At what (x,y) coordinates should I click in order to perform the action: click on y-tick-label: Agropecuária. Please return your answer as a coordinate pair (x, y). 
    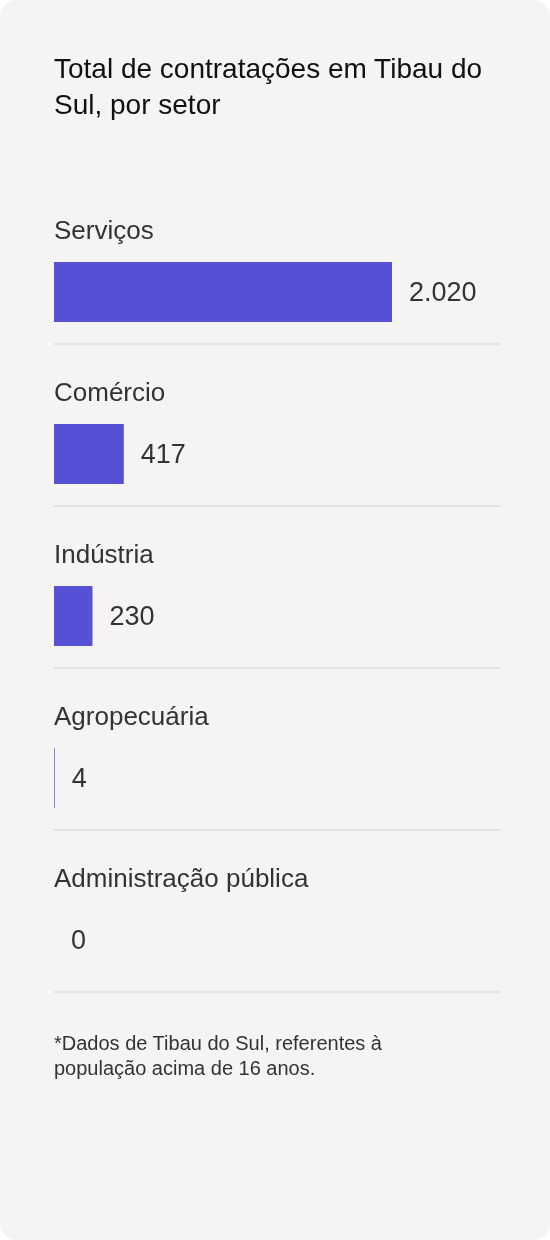
    Looking at the image, I should click on (132, 716).